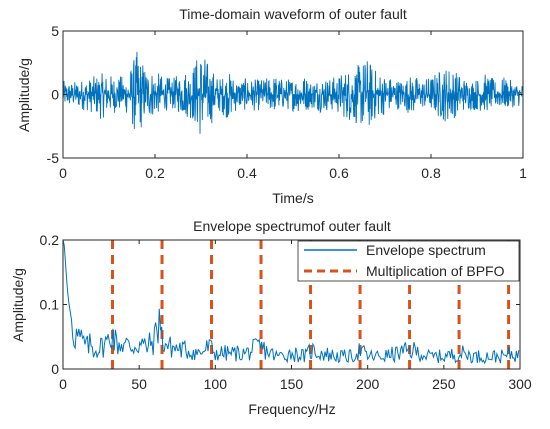 This screenshot has height=429, width=550. I want to click on envelope-spectrum-ytick-label: 0.1, so click(50, 305).